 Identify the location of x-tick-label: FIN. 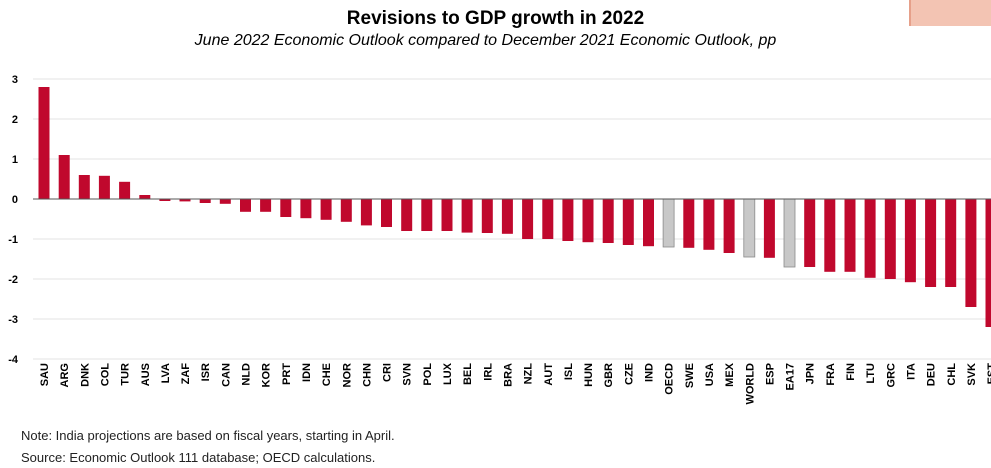
(851, 372).